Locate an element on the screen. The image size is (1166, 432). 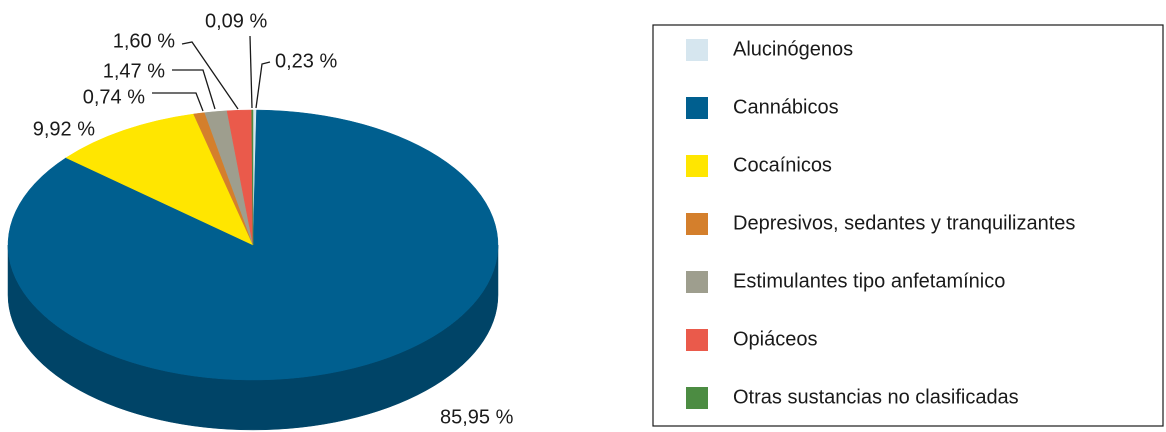
data-label: 0,74 % is located at coordinates (114, 97).